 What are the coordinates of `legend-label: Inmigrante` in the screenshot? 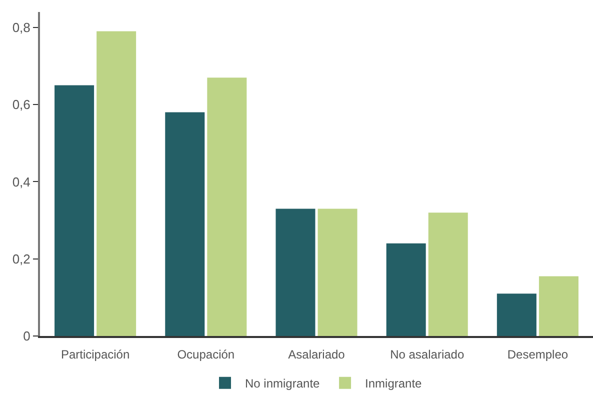 It's located at (393, 383).